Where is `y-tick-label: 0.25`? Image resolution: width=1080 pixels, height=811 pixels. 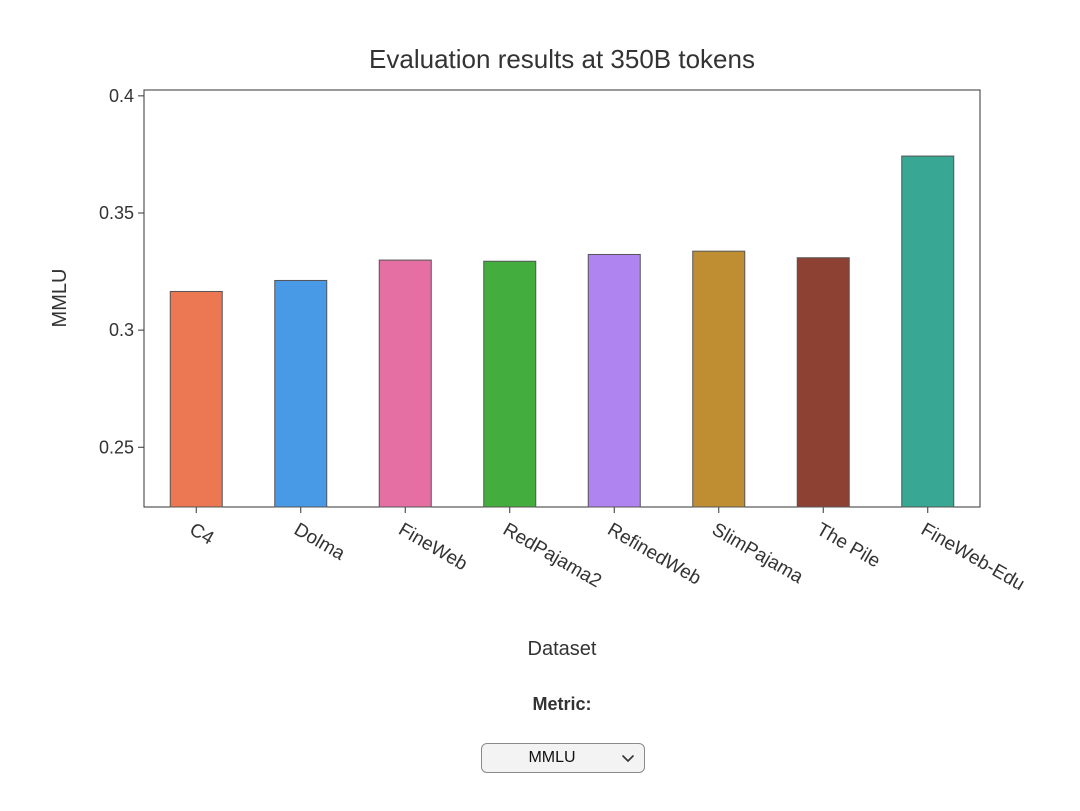 y-tick-label: 0.25 is located at coordinates (116, 447).